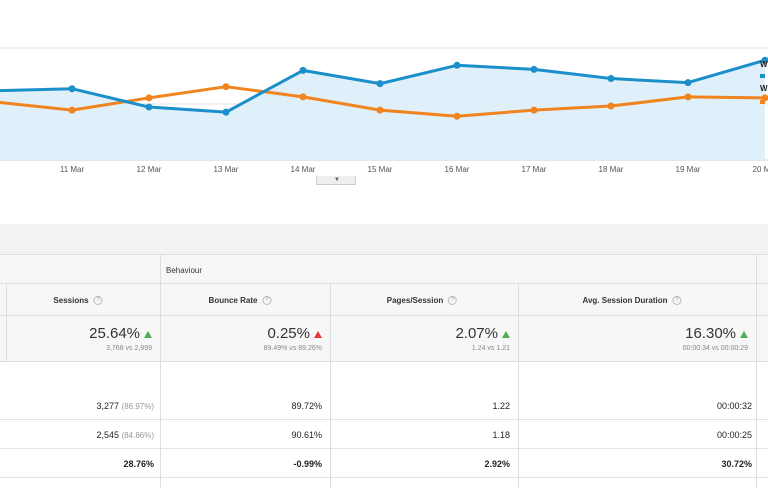 This screenshot has height=488, width=768. I want to click on x-tick-label: 16 Mar, so click(457, 169).